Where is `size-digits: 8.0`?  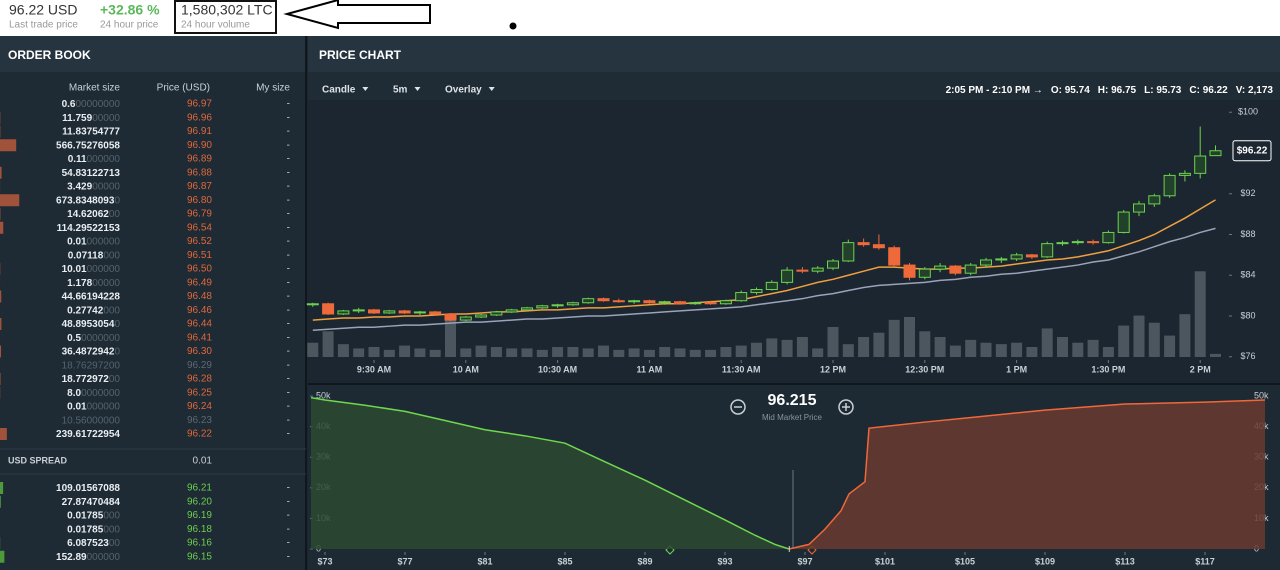 size-digits: 8.0 is located at coordinates (74, 392).